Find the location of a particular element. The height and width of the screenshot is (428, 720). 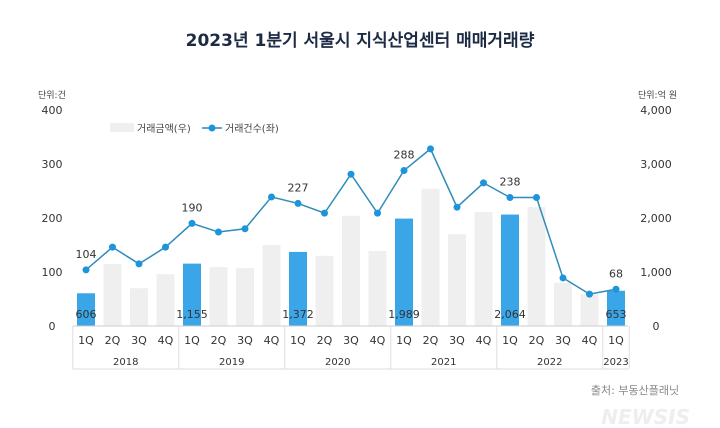

chart-title: 2023년 1분기 서울시 지식산업센터 매매거래량 is located at coordinates (360, 41).